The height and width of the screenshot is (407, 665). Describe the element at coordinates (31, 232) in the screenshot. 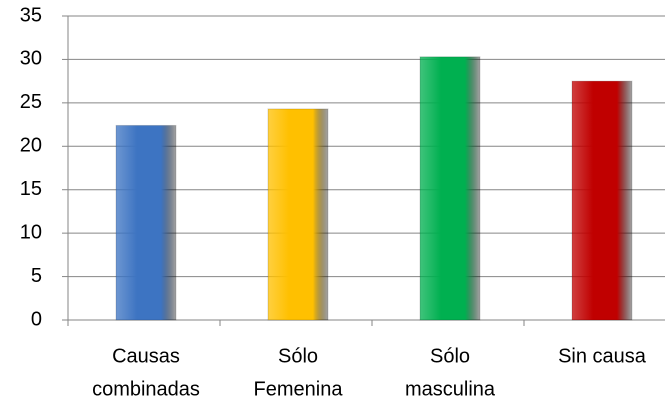

I see `y-tick-label: 10` at that location.